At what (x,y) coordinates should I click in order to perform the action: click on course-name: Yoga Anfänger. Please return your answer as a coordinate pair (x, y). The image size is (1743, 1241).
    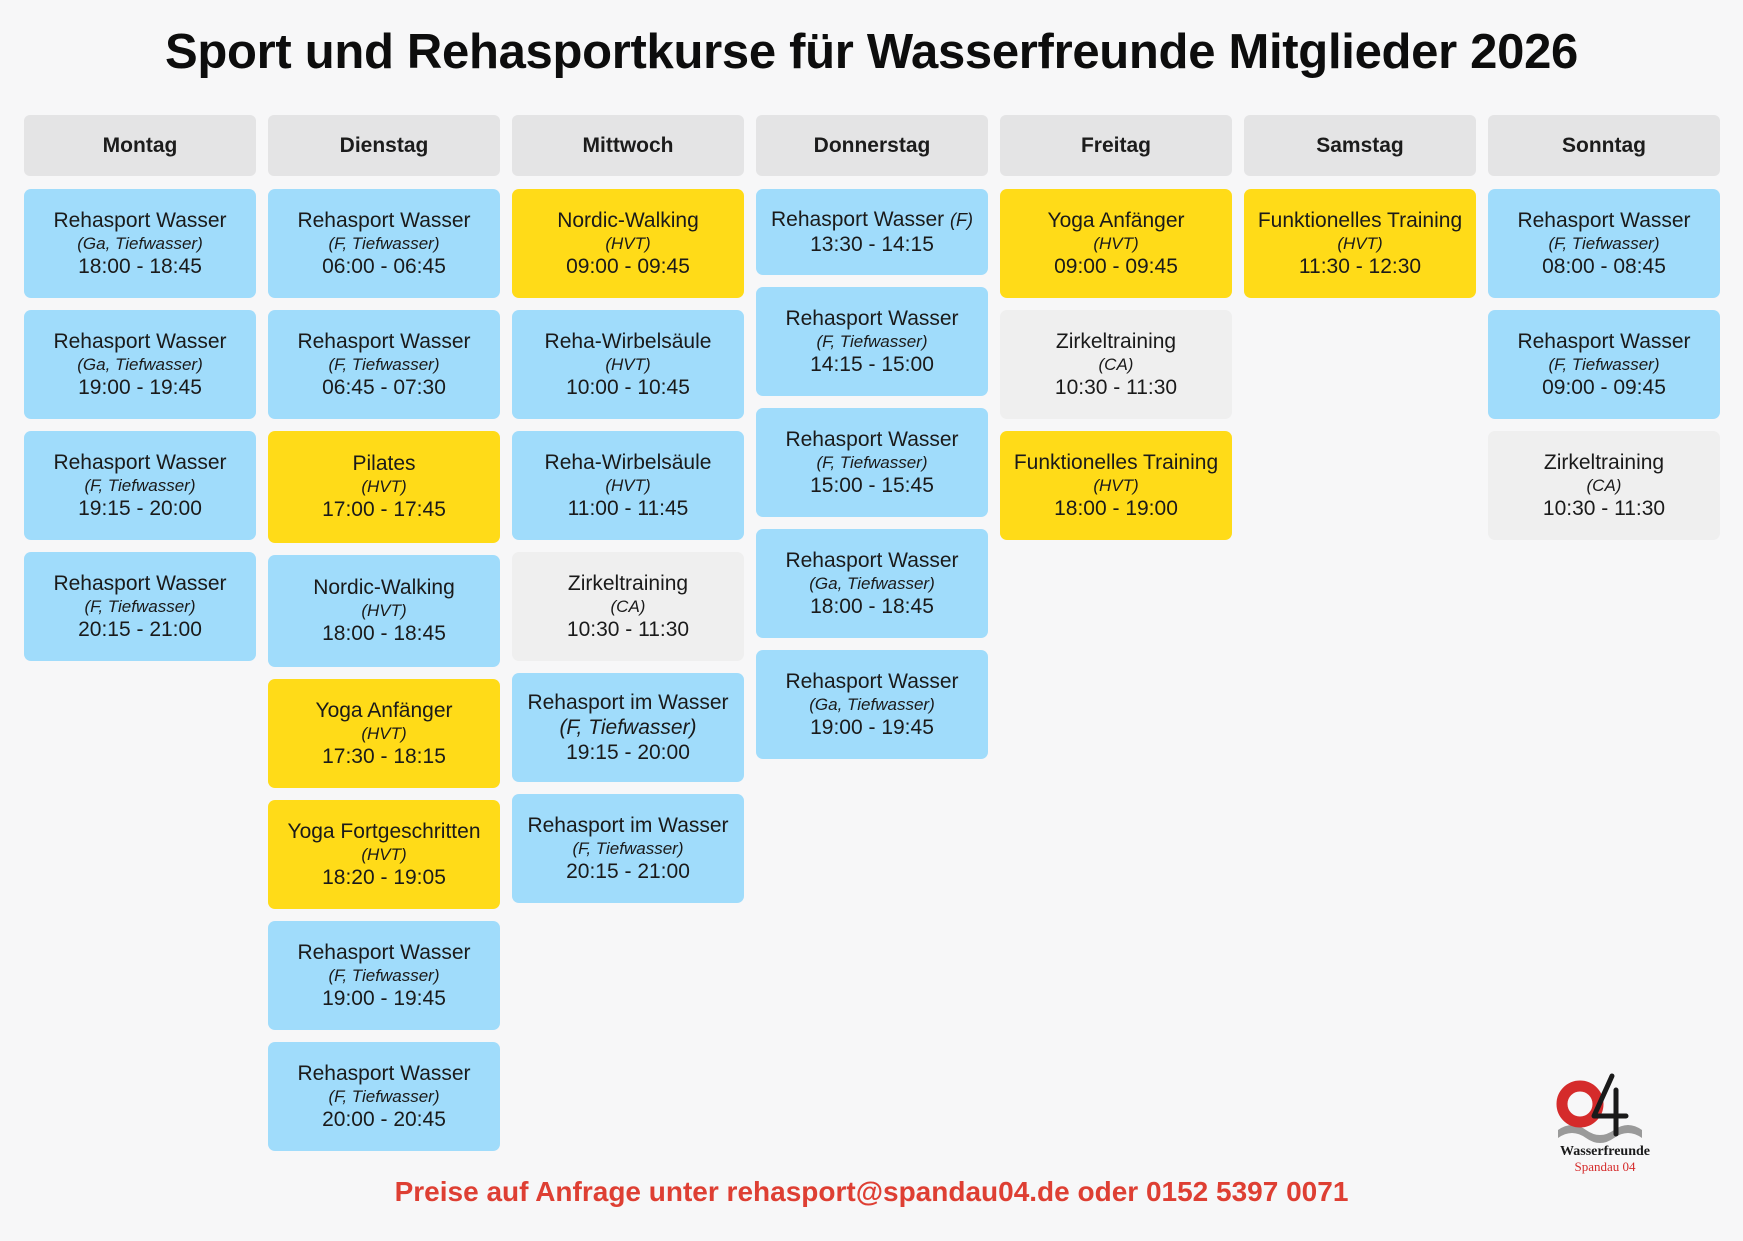
    Looking at the image, I should click on (1115, 221).